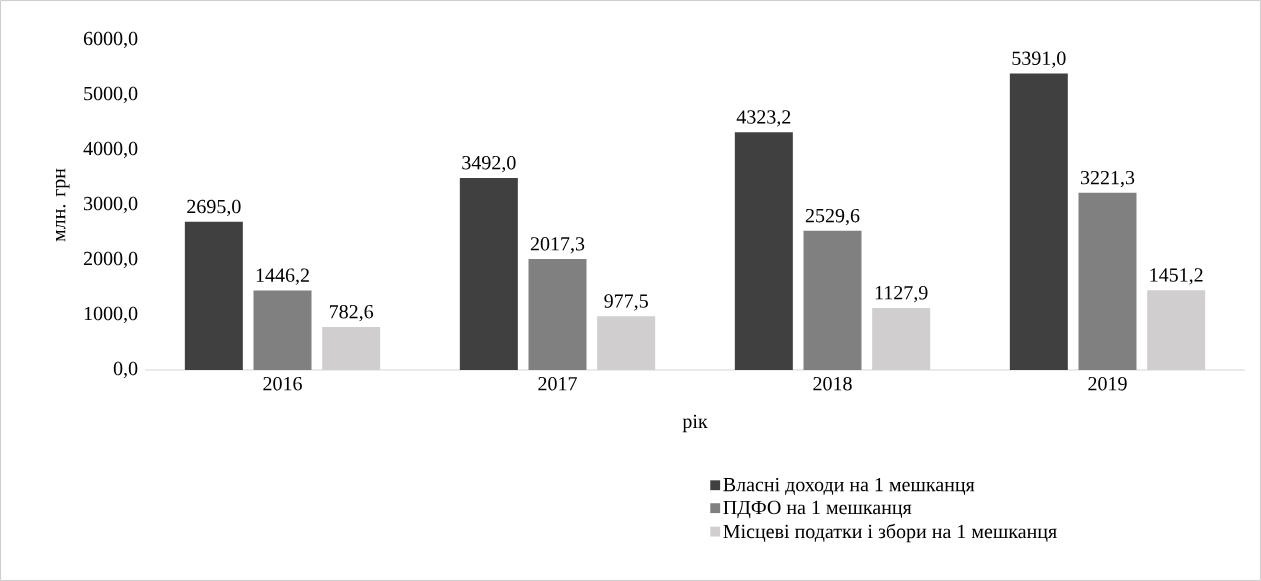 This screenshot has width=1261, height=581. What do you see at coordinates (489, 164) in the screenshot?
I see `data-label: 3492,0` at bounding box center [489, 164].